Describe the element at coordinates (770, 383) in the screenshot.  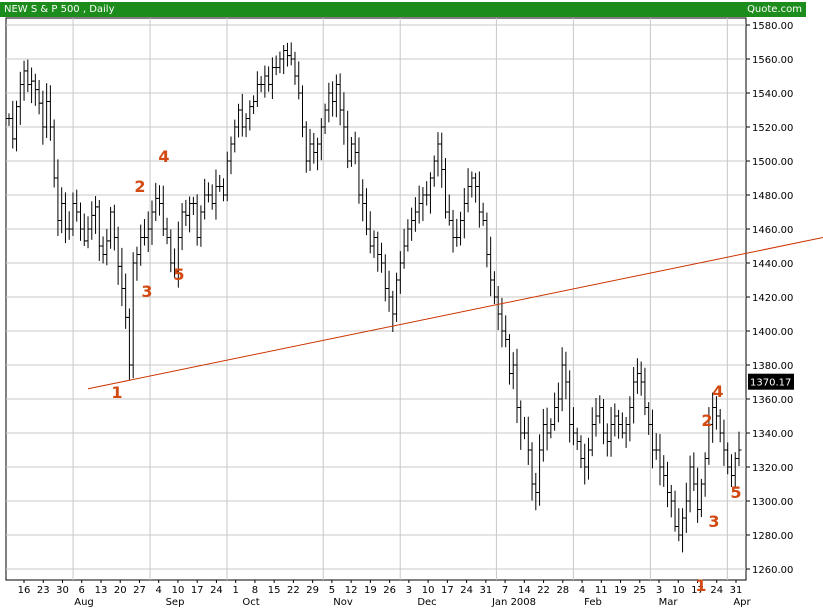
I see `last-price-label: 1370.17` at that location.